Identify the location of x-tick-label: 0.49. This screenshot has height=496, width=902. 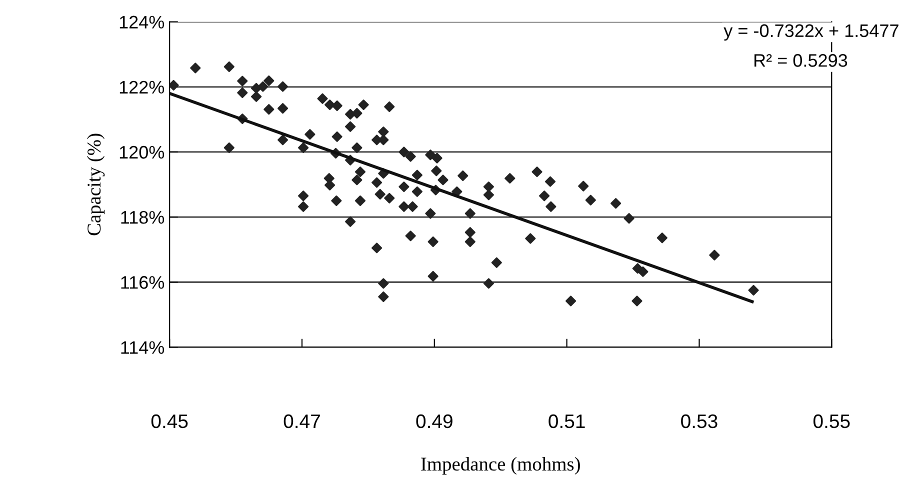
(434, 421).